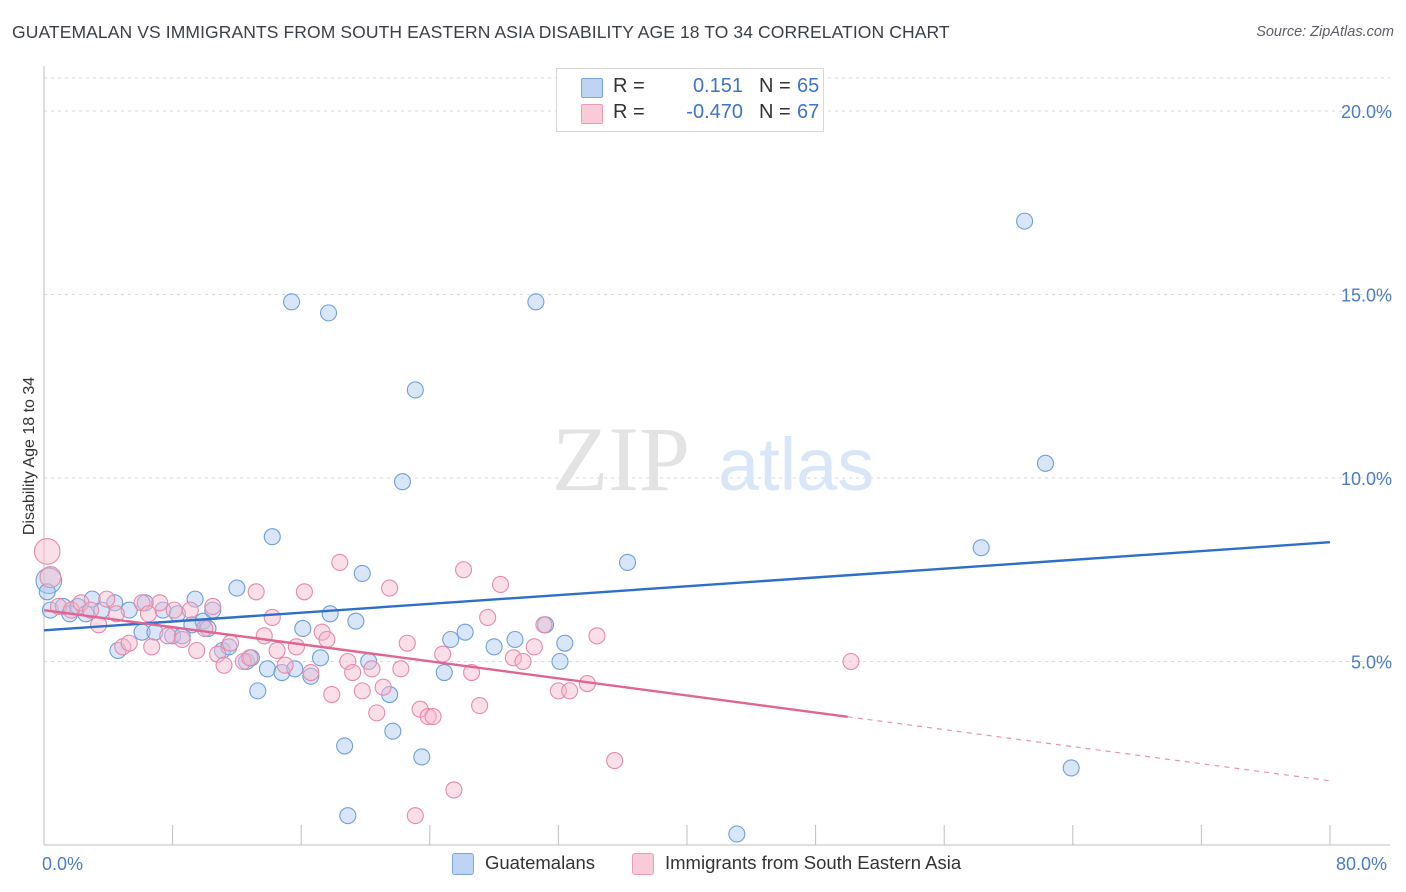 This screenshot has height=892, width=1406. What do you see at coordinates (796, 464) in the screenshot?
I see `watermark-atlas: atlas` at bounding box center [796, 464].